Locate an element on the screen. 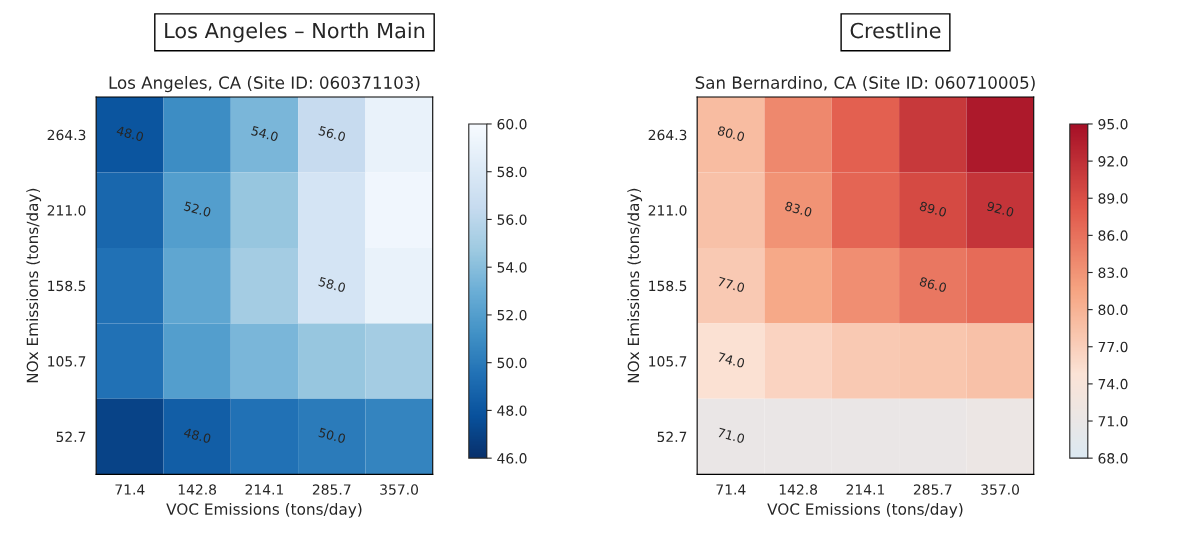 The height and width of the screenshot is (539, 1202). annotation: 92.0 is located at coordinates (1000, 209).